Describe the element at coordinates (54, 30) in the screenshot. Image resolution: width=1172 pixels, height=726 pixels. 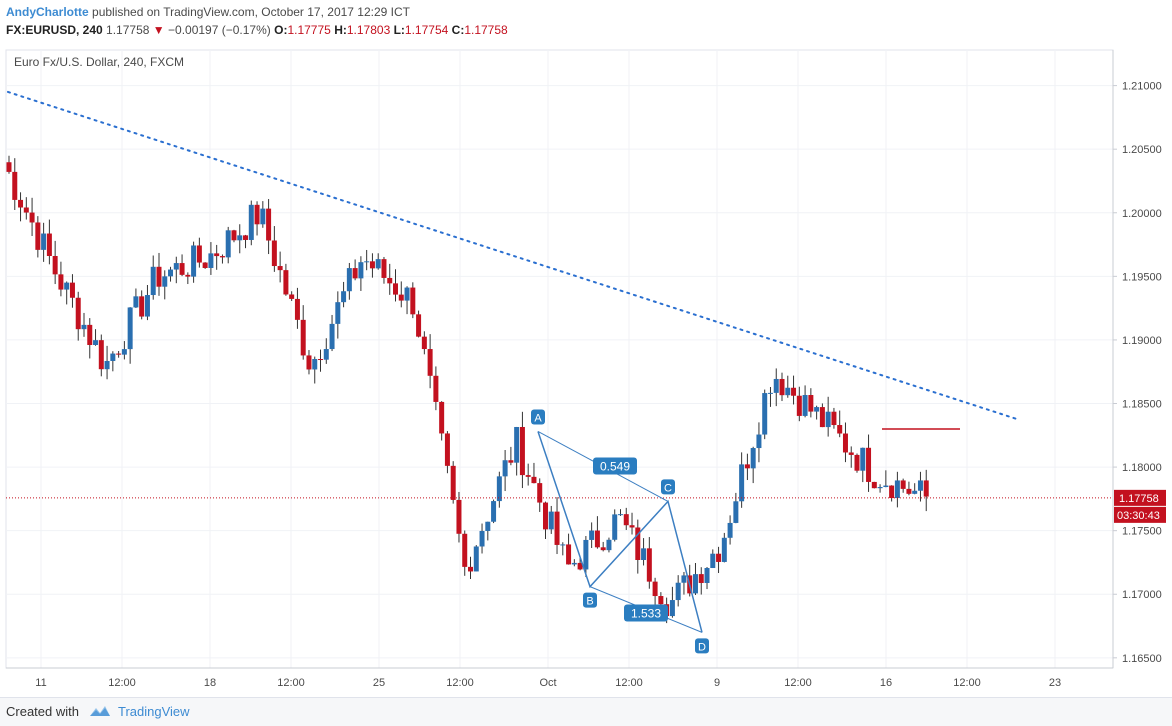
I see `symbol-label: FX:EURUSD, 240` at that location.